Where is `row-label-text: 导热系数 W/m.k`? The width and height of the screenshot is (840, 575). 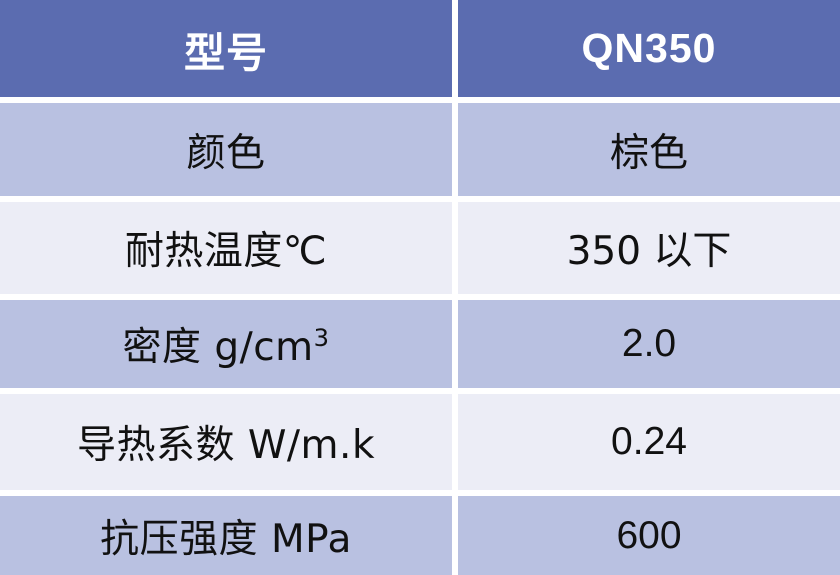 row-label-text: 导热系数 W/m.k is located at coordinates (226, 445).